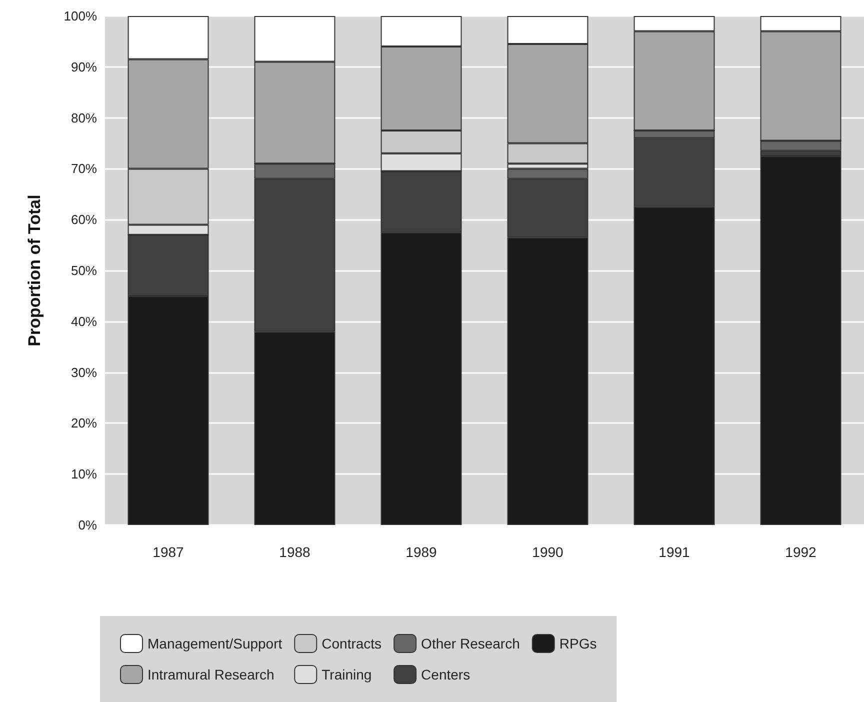 The height and width of the screenshot is (702, 864). Describe the element at coordinates (352, 644) in the screenshot. I see `legend-label: Contracts` at that location.